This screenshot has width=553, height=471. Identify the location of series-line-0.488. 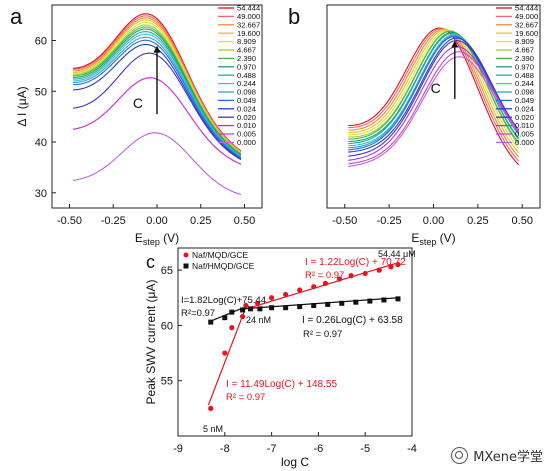
(434, 88).